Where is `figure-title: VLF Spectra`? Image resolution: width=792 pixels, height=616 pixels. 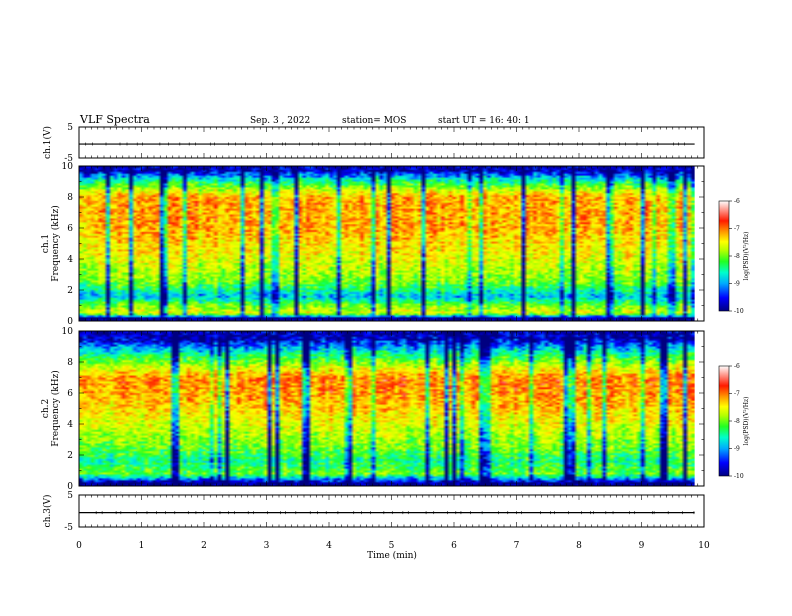
figure-title: VLF Spectra is located at coordinates (114, 119).